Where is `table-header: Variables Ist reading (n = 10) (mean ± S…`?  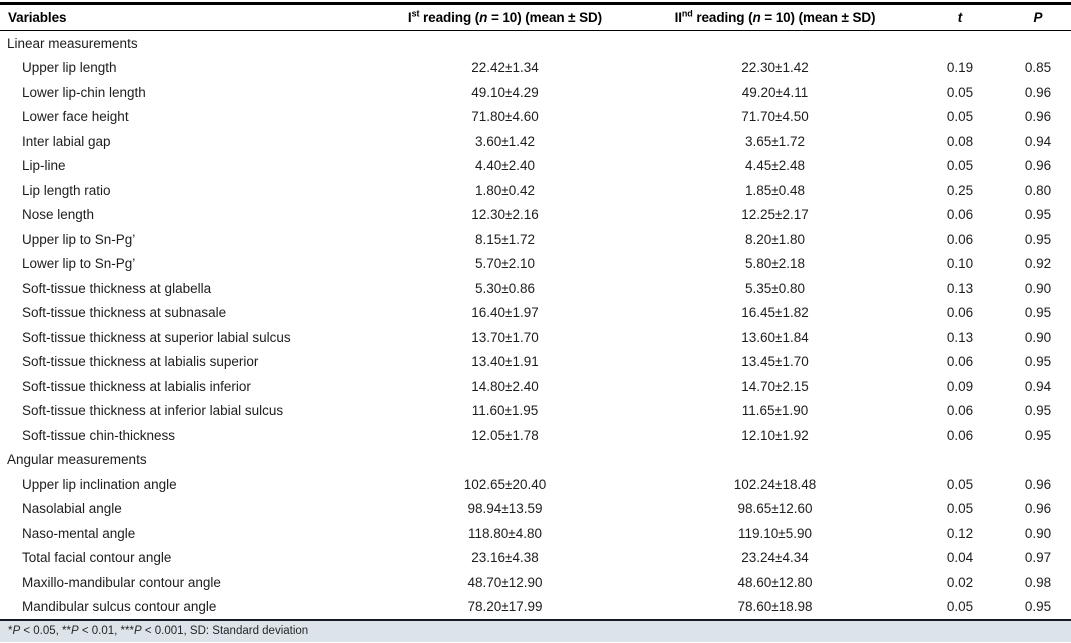
table-header: Variables Ist reading (n = 10) (mean ± S… is located at coordinates (535, 16).